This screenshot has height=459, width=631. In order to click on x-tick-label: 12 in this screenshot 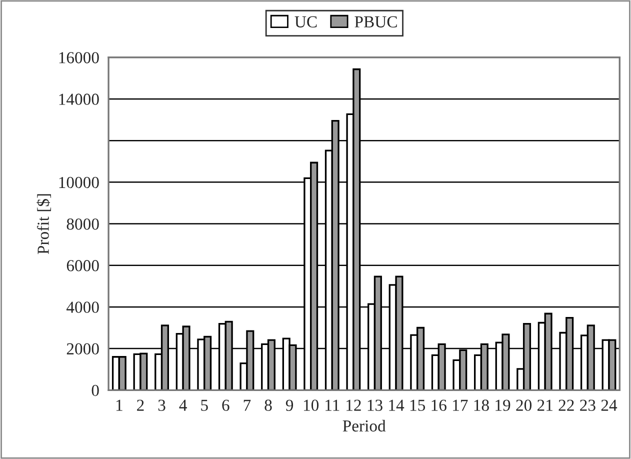, I will do `click(353, 405)`.